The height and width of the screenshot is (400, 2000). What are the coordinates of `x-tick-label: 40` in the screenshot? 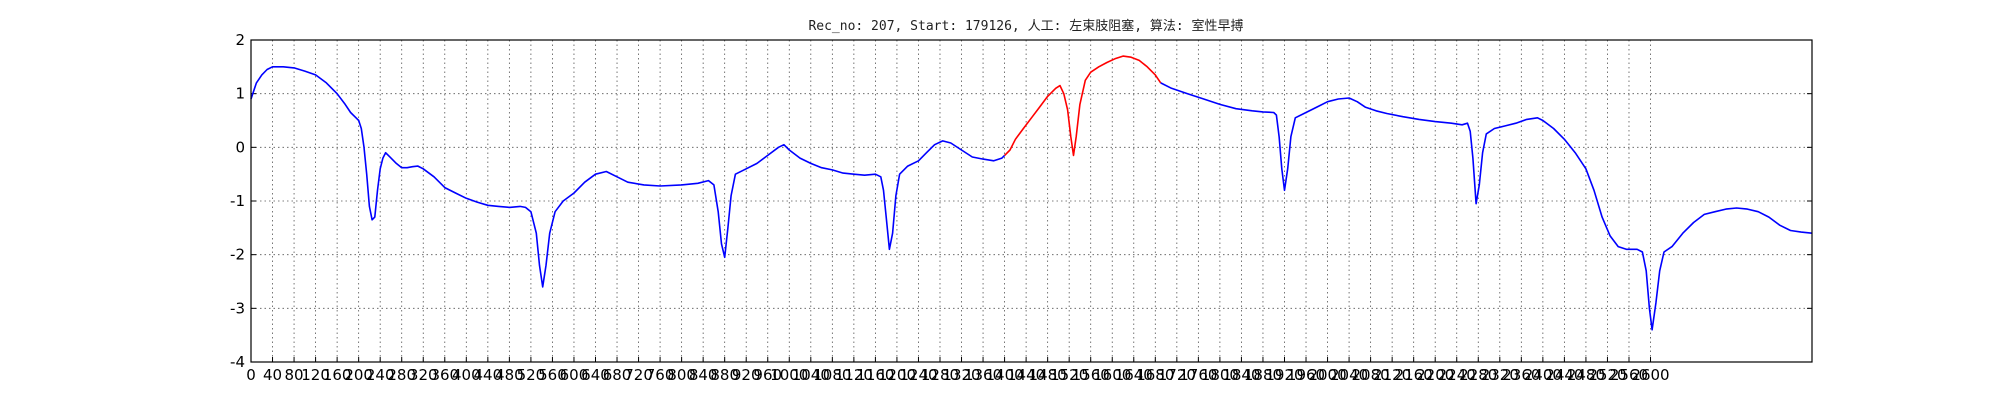 It's located at (272, 375).